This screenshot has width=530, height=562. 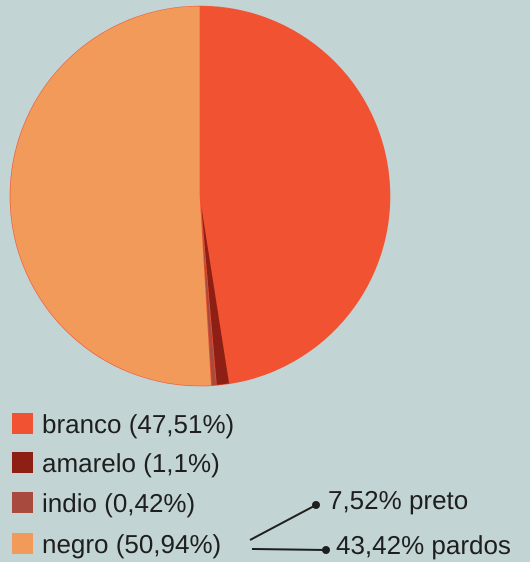 What do you see at coordinates (138, 424) in the screenshot?
I see `legend-label: branco (47,51%)` at bounding box center [138, 424].